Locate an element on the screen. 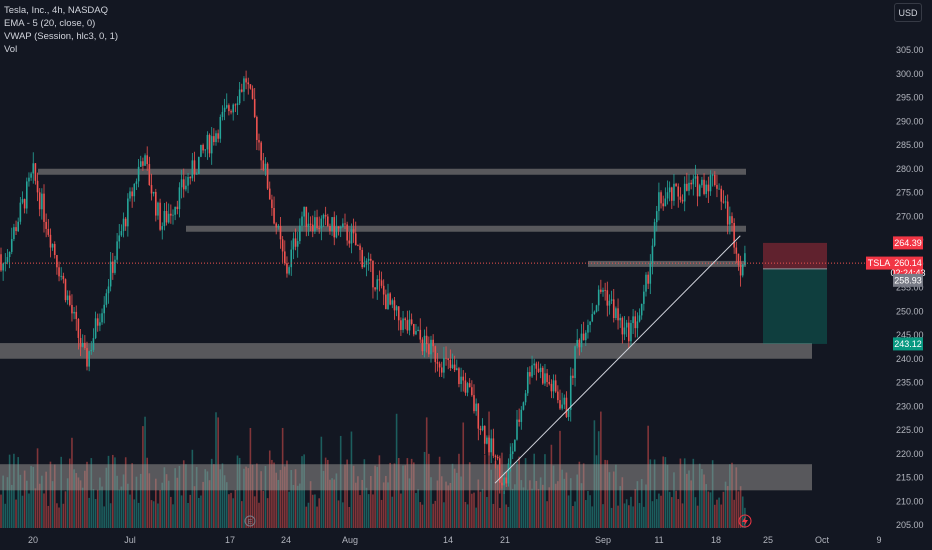 This screenshot has height=550, width=932. risk-zone is located at coordinates (795, 255).